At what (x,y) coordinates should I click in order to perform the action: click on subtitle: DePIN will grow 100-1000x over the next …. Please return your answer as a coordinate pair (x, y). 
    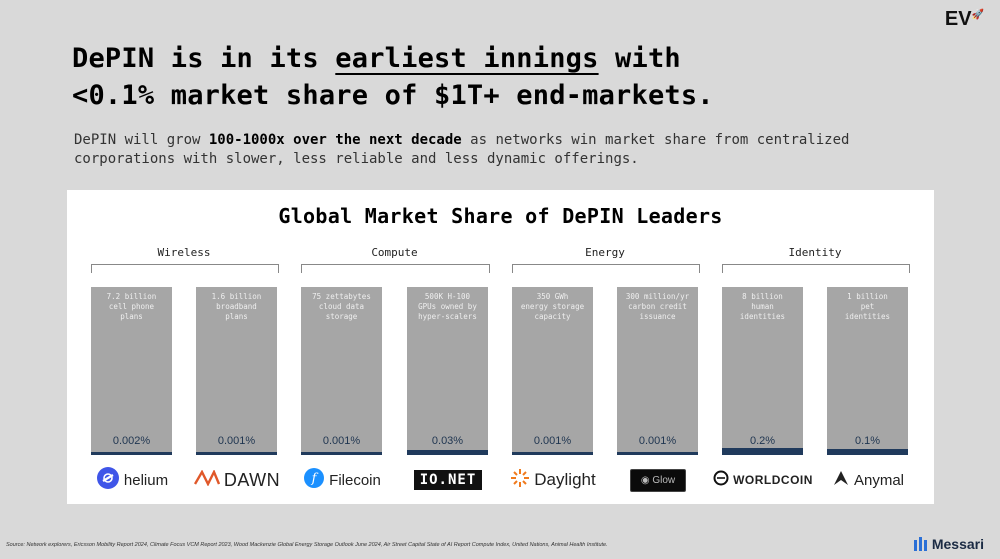
    Looking at the image, I should click on (462, 149).